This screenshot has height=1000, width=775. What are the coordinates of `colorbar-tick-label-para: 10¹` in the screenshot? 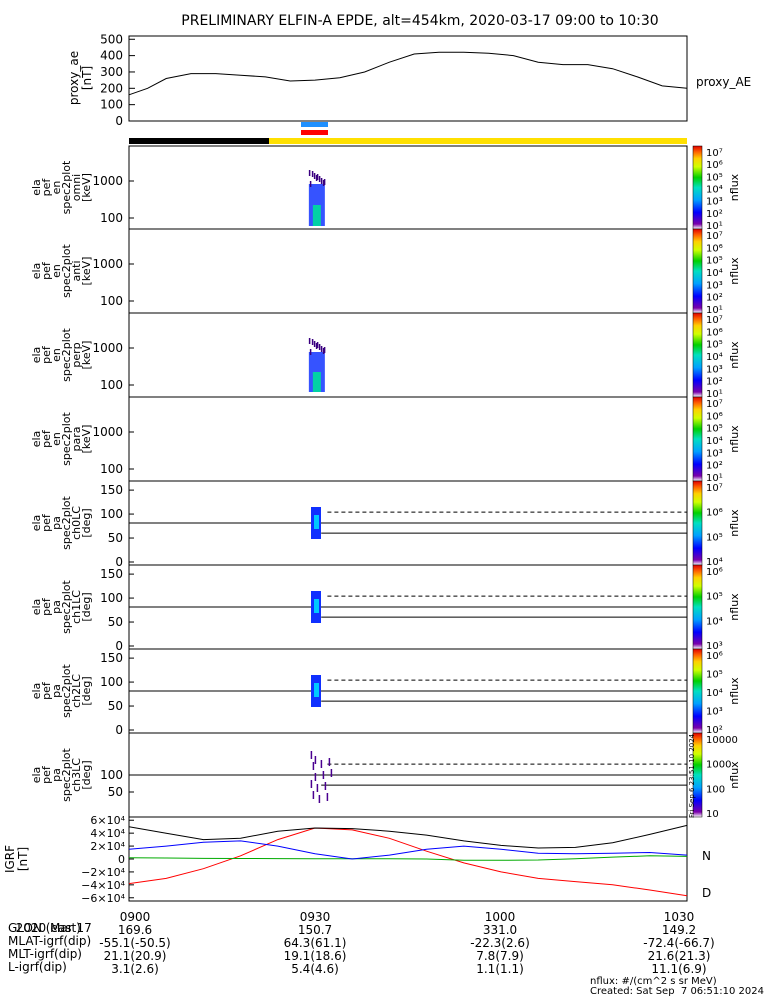 It's located at (714, 478).